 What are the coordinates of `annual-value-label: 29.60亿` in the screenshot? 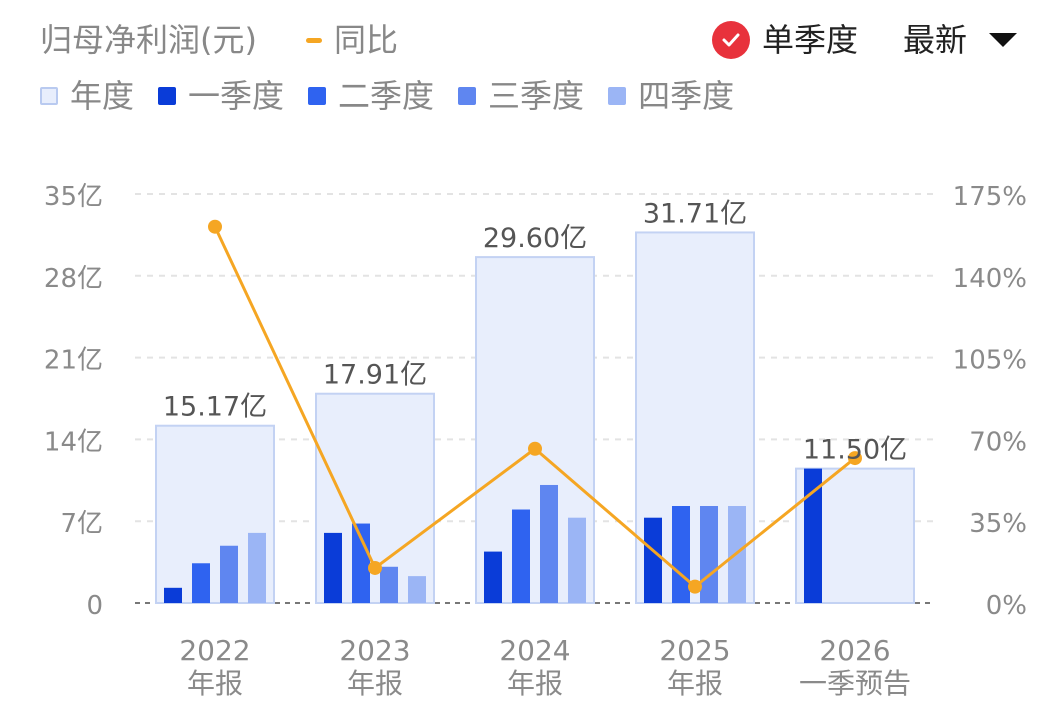 It's located at (535, 238).